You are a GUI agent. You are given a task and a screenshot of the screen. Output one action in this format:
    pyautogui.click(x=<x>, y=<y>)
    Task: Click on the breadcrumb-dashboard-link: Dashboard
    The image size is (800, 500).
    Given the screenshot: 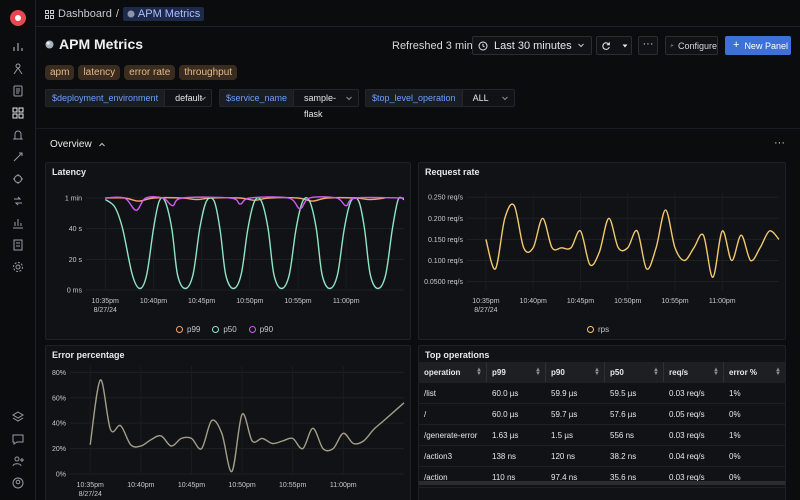 What is the action you would take?
    pyautogui.click(x=85, y=14)
    